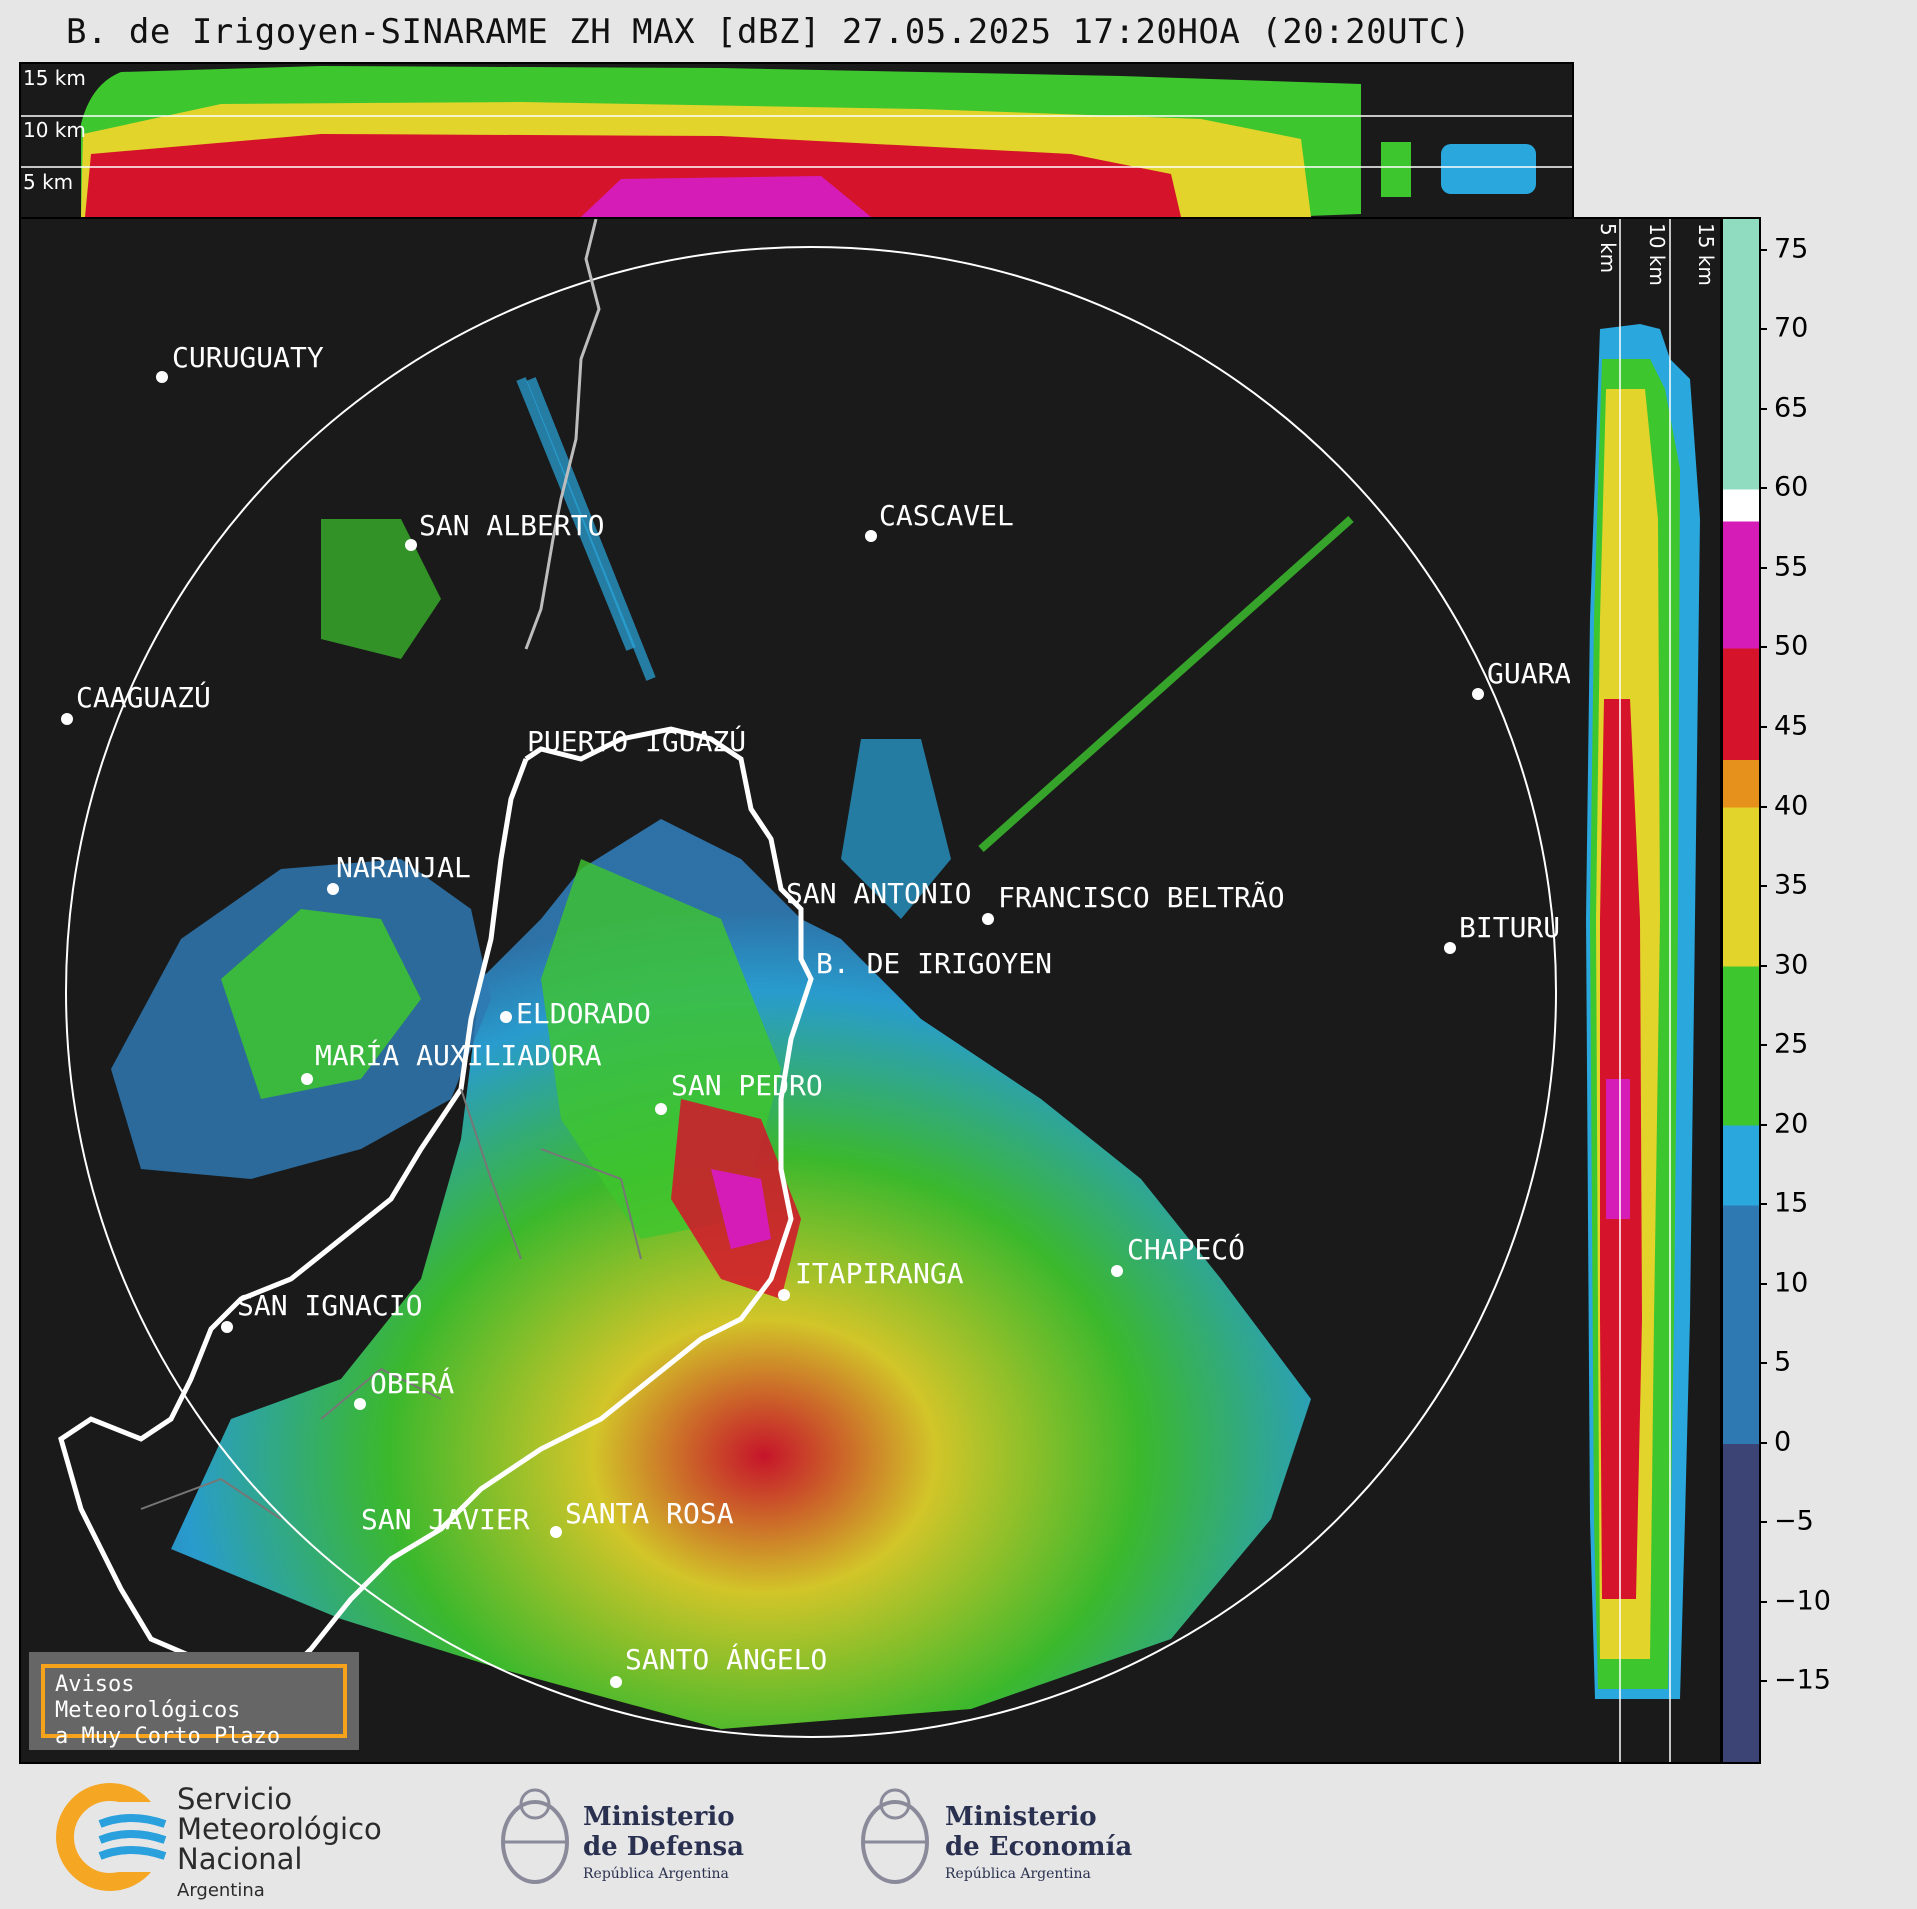 The image size is (1917, 1909). What do you see at coordinates (248, 357) in the screenshot?
I see `city-curuguaty: CURUGUATY` at bounding box center [248, 357].